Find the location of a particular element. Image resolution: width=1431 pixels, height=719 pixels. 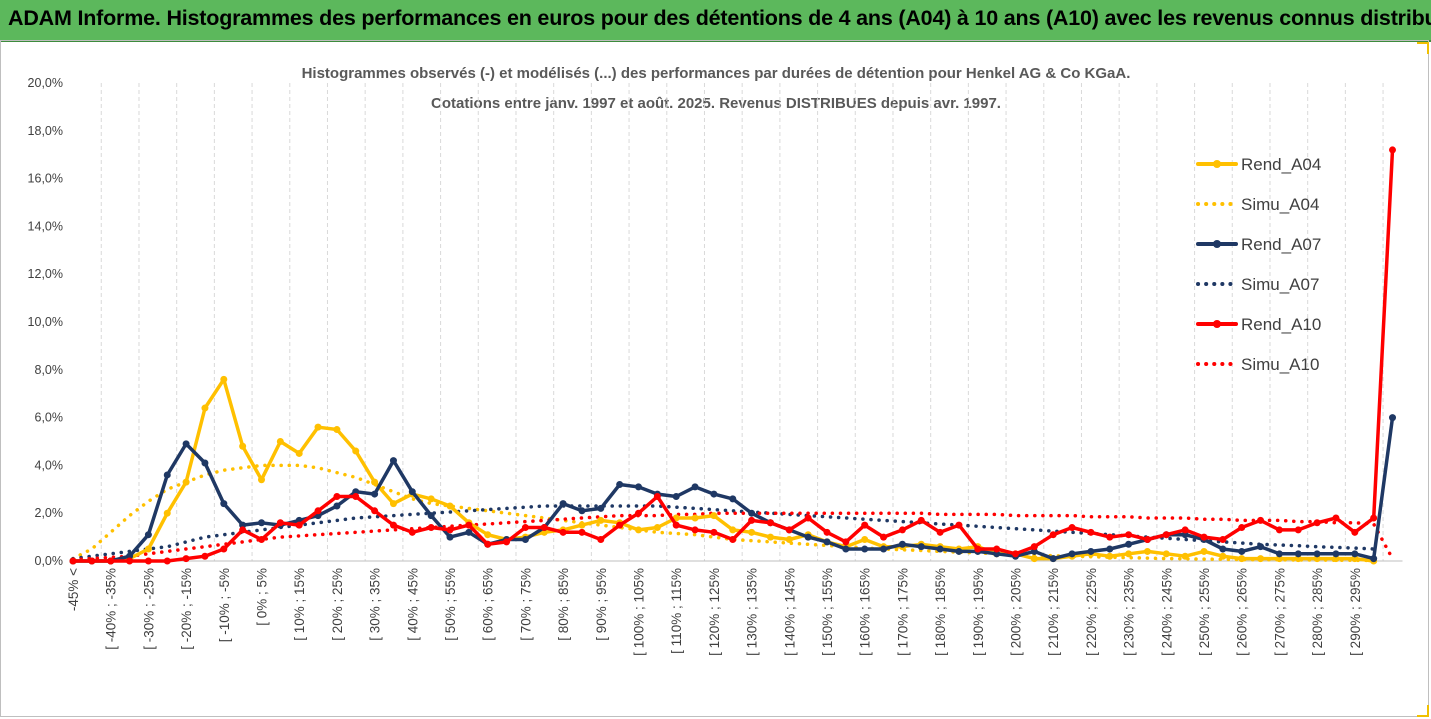

x-tick-label: [ 240% ; 245% is located at coordinates (1166, 612).